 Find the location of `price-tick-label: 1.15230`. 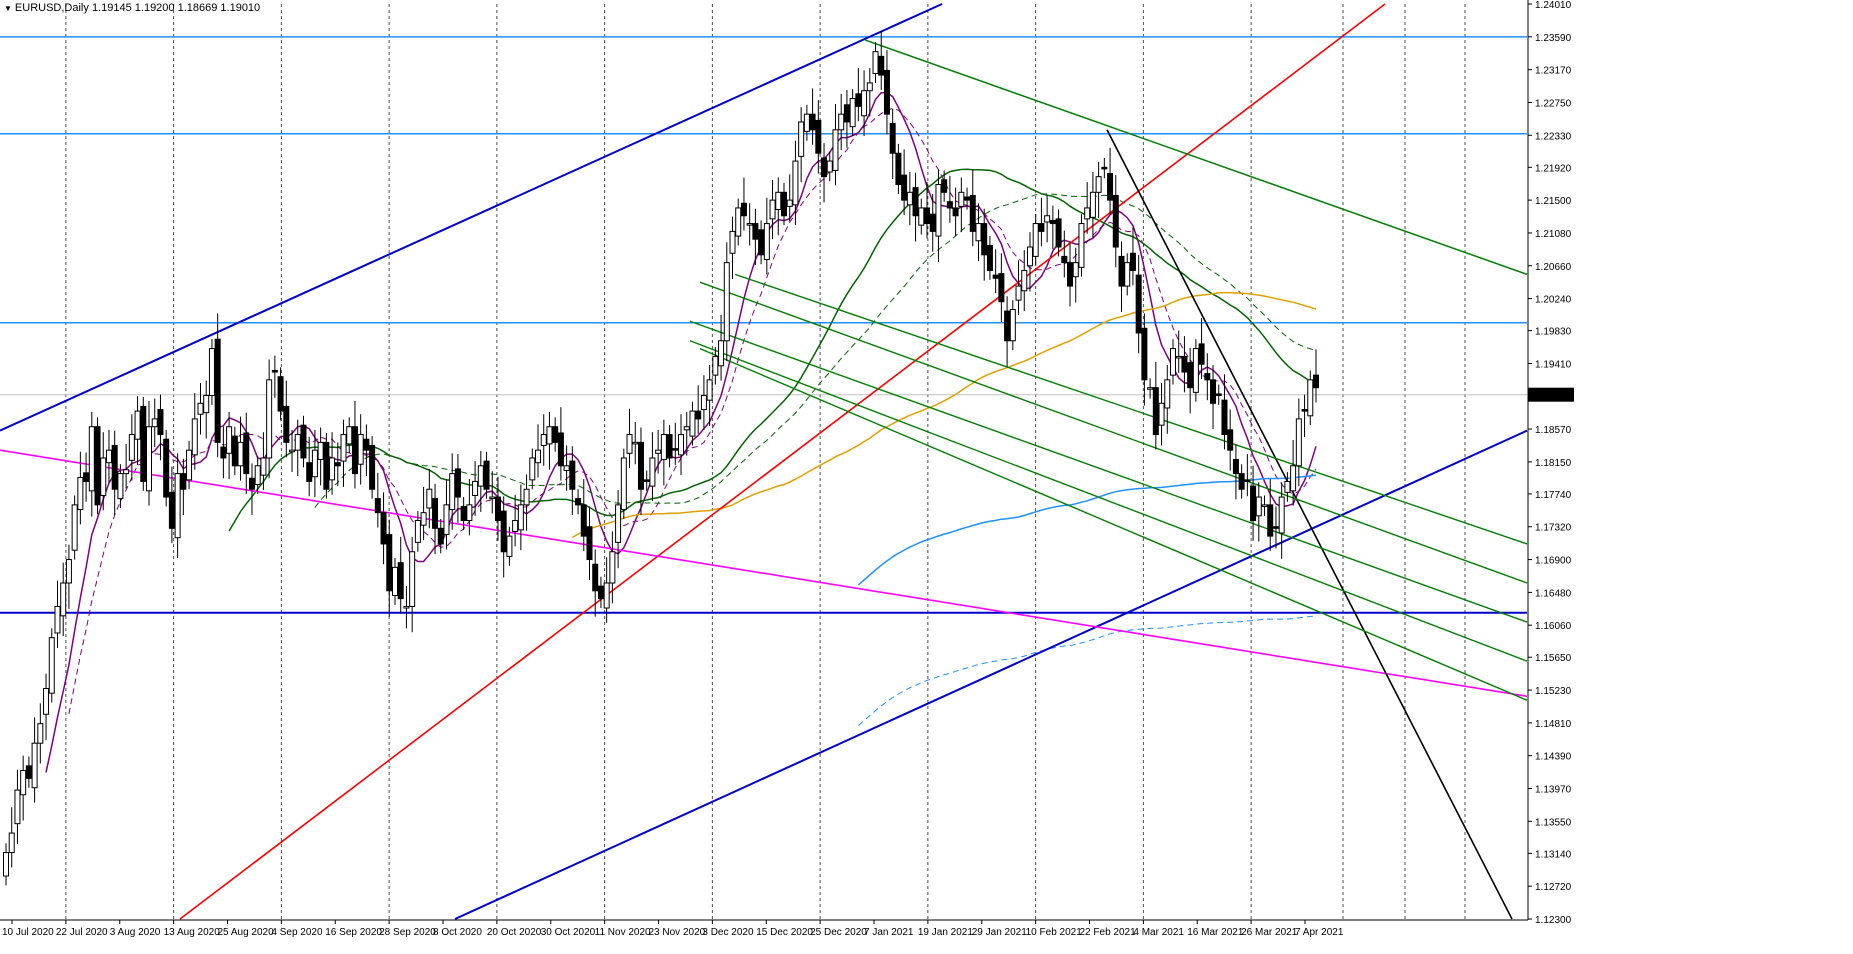

price-tick-label: 1.15230 is located at coordinates (1553, 691).